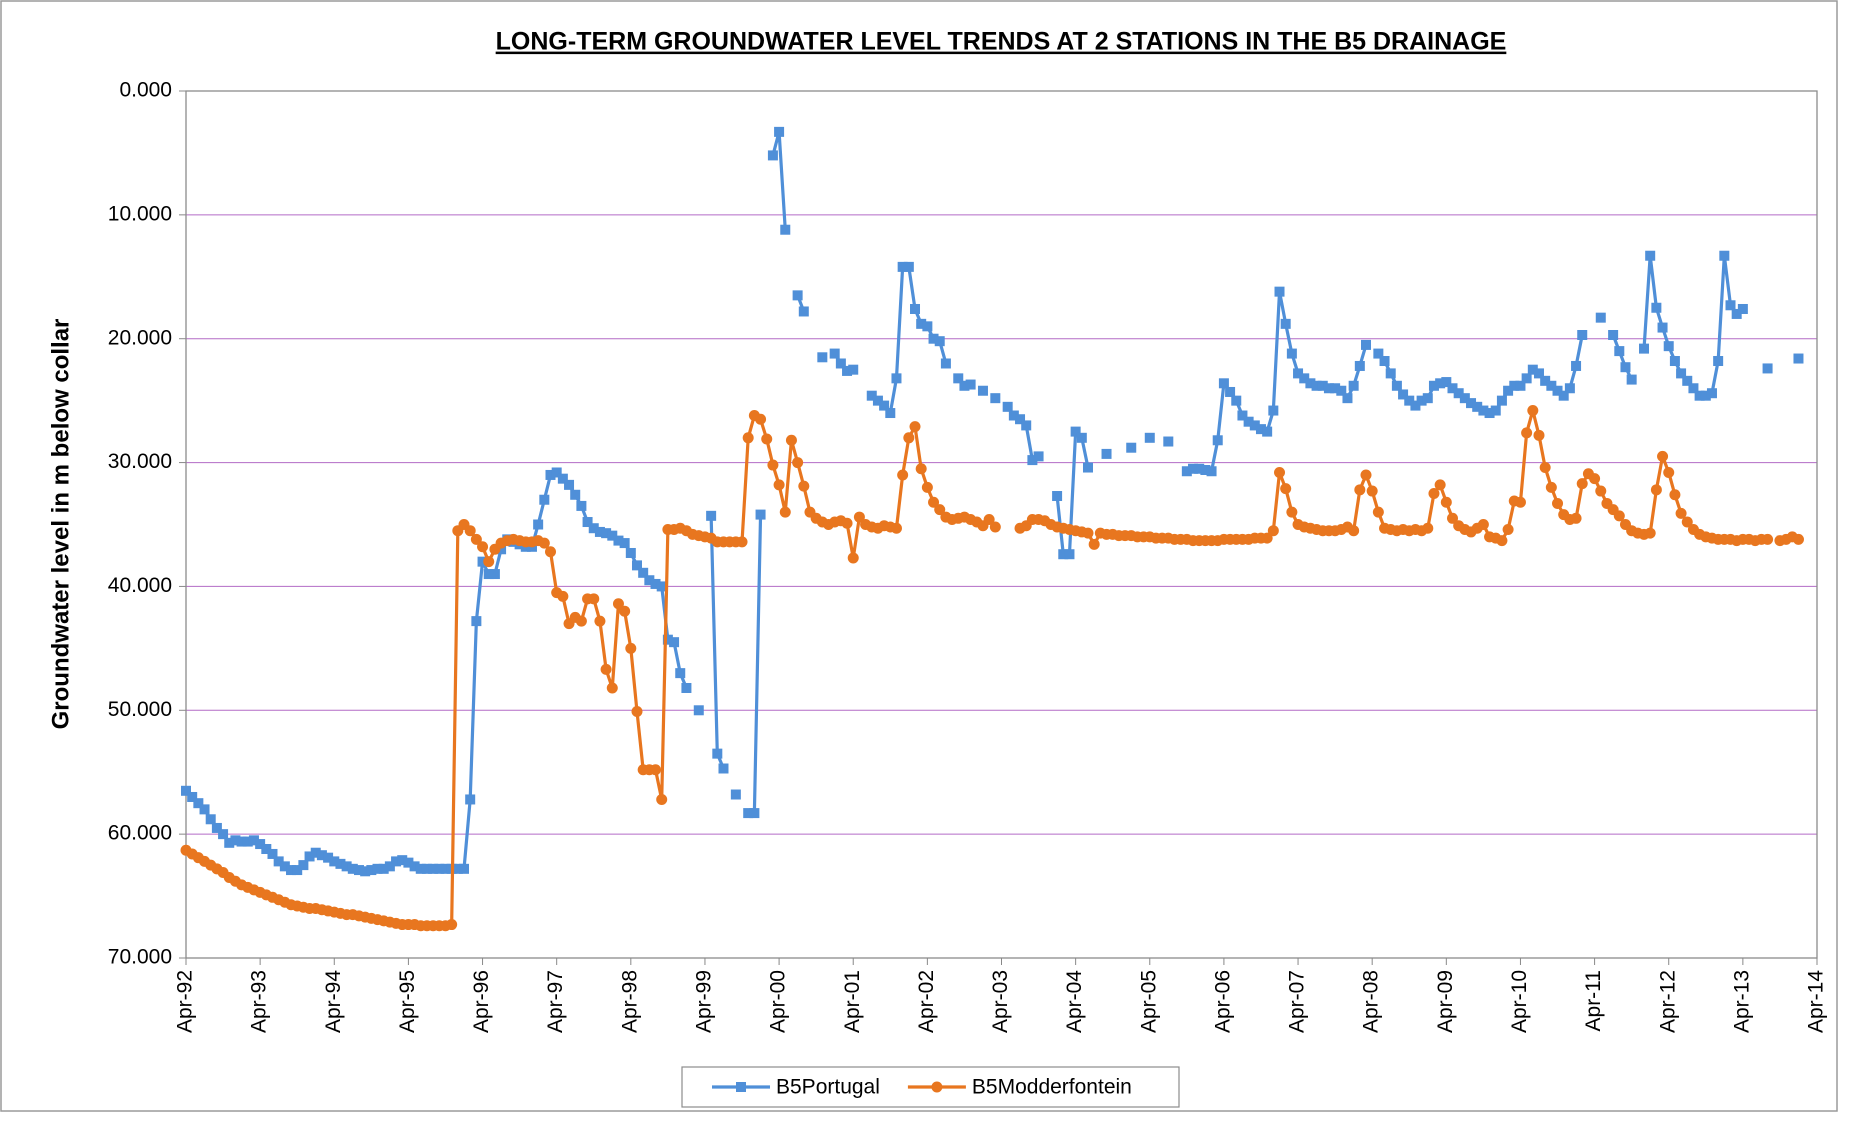 The image size is (1854, 1122). I want to click on y-tick-label: 20.000, so click(140, 337).